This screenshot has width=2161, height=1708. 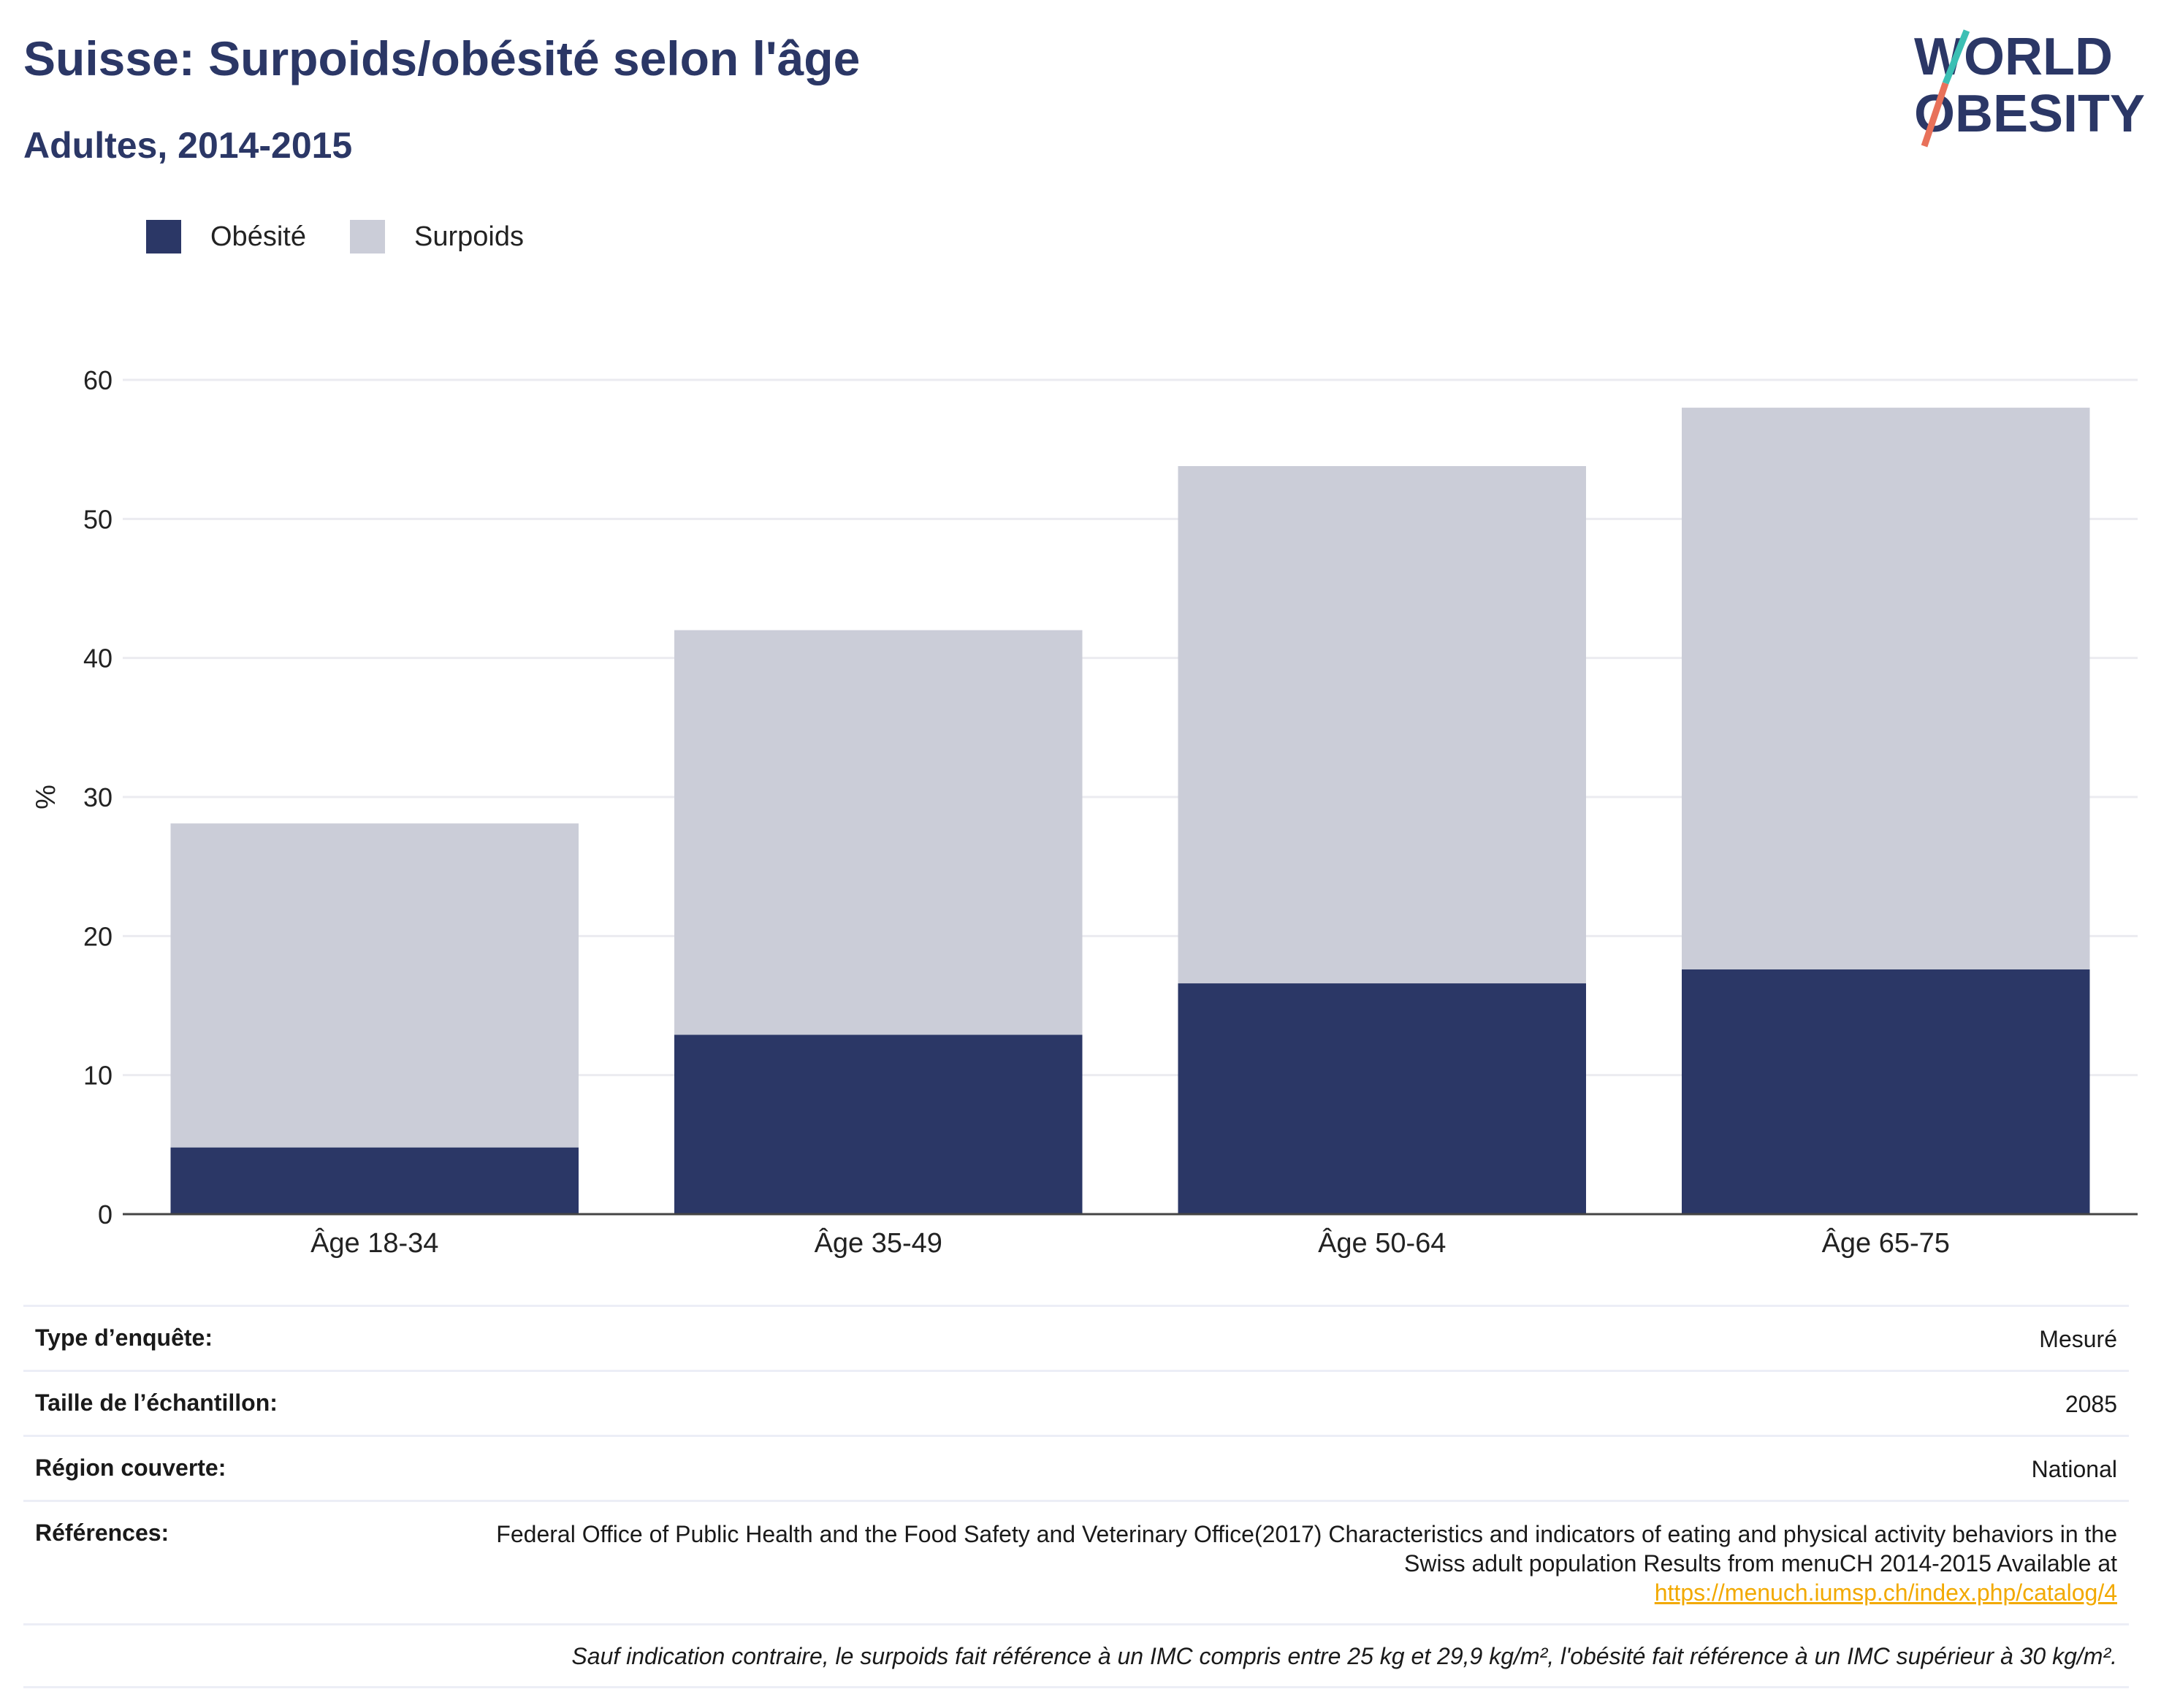 I want to click on info-row-region: Région couverte: National, so click(x=1076, y=1468).